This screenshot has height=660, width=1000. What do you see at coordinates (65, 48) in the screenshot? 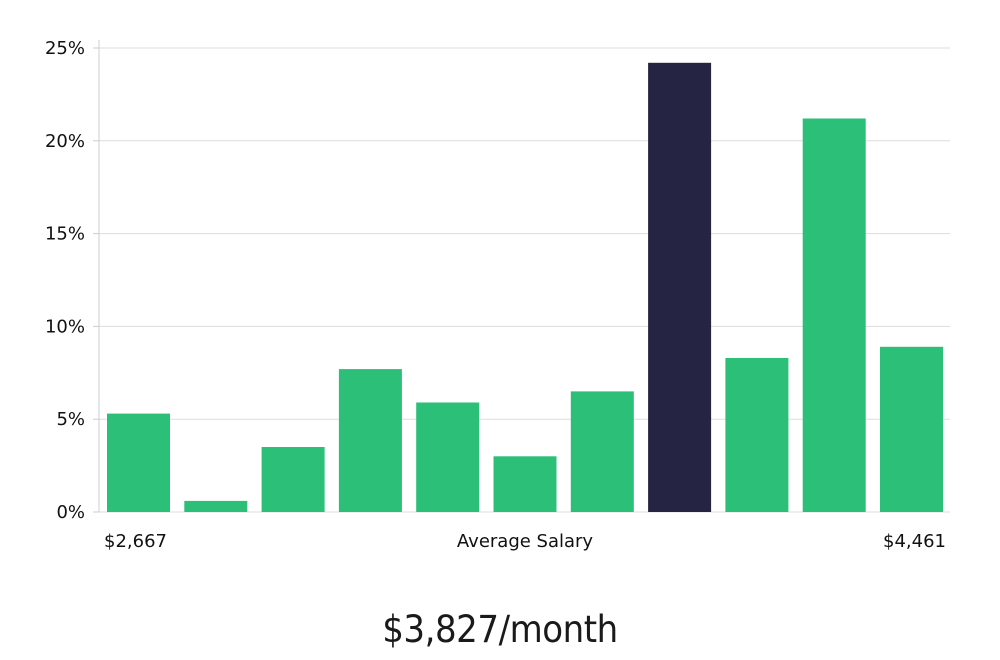
I see `y-tick-label: 25%` at bounding box center [65, 48].